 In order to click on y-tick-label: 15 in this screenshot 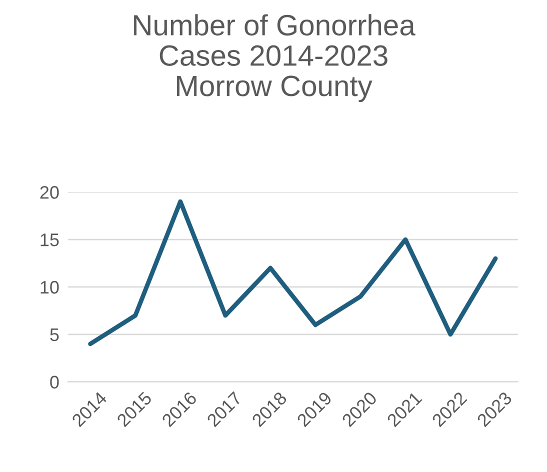, I will do `click(49, 240)`.